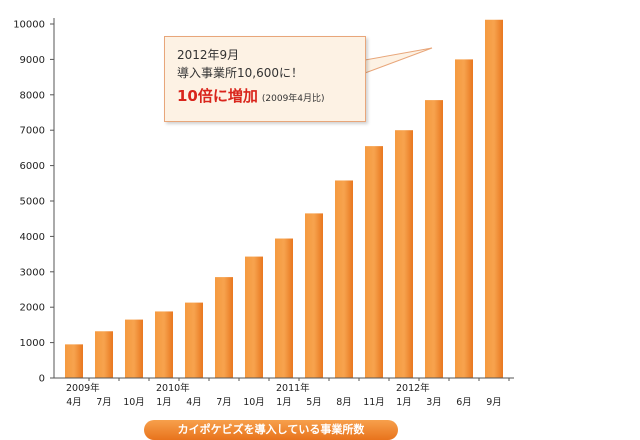 This screenshot has height=440, width=640. What do you see at coordinates (32, 308) in the screenshot?
I see `y-tick-label: 2000` at bounding box center [32, 308].